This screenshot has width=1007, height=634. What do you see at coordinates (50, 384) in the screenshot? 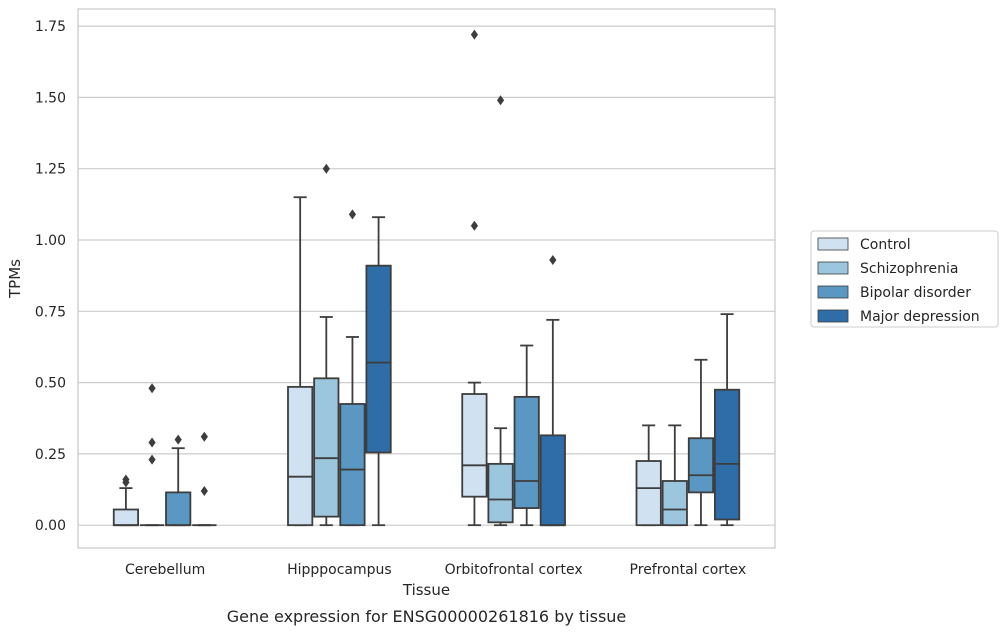
I see `y-tick-label: 0.50` at bounding box center [50, 384].